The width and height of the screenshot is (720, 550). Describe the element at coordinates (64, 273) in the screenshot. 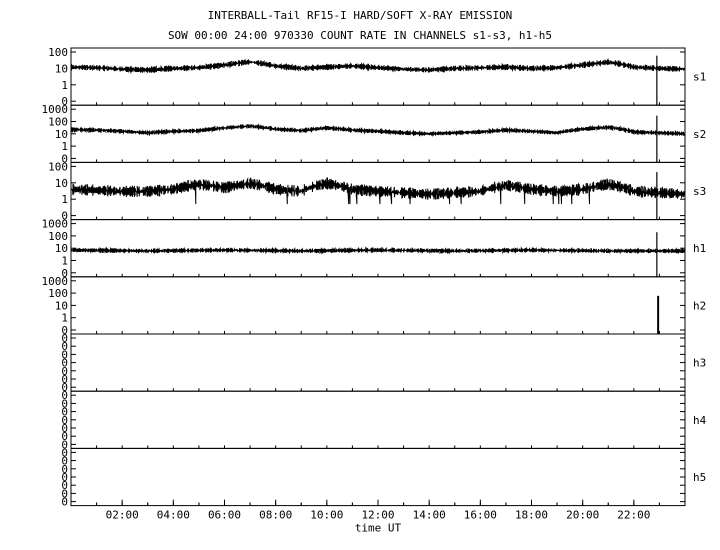

I see `y-tick-label-h1: 0` at that location.